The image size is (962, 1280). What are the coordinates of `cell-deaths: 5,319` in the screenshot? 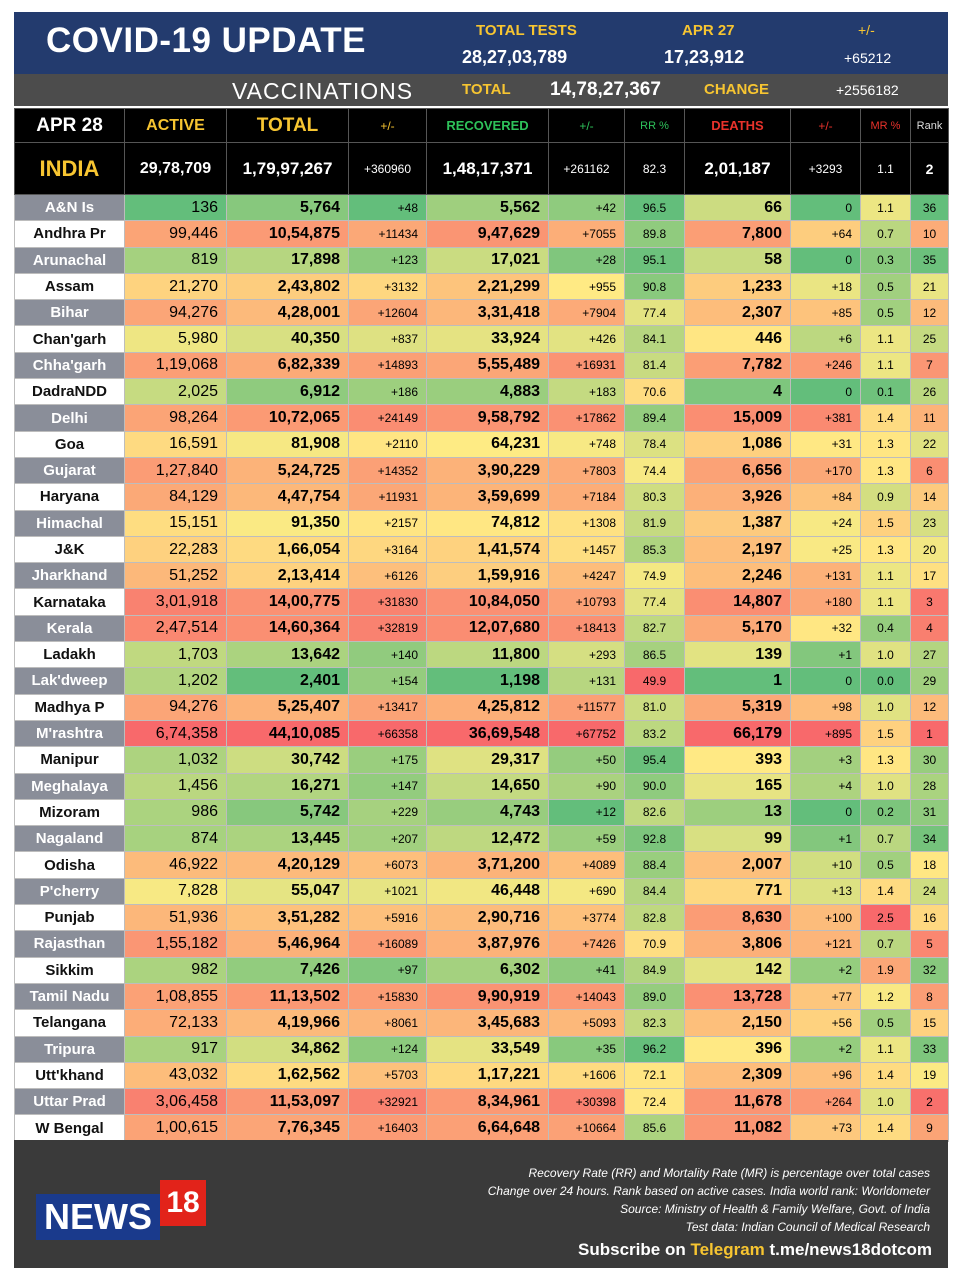 It's located at (737, 707).